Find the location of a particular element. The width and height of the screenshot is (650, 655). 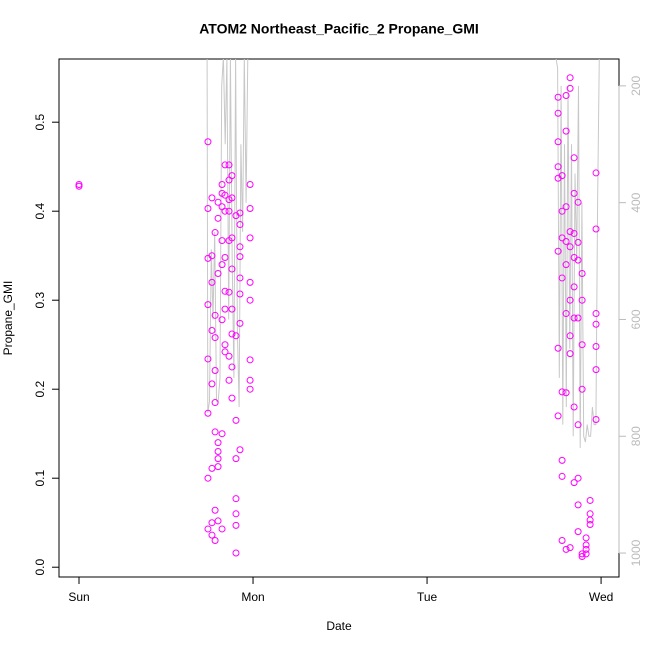

y2-tick-label: 200 is located at coordinates (636, 86).